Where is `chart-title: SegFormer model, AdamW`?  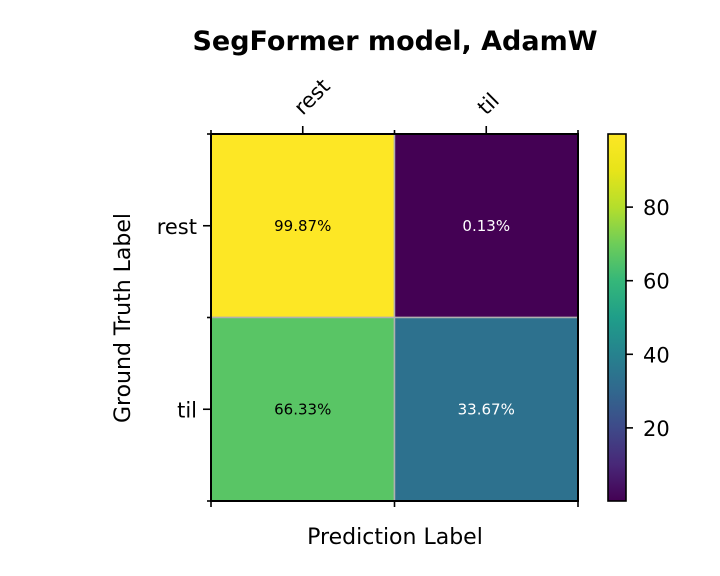 chart-title: SegFormer model, AdamW is located at coordinates (394, 41).